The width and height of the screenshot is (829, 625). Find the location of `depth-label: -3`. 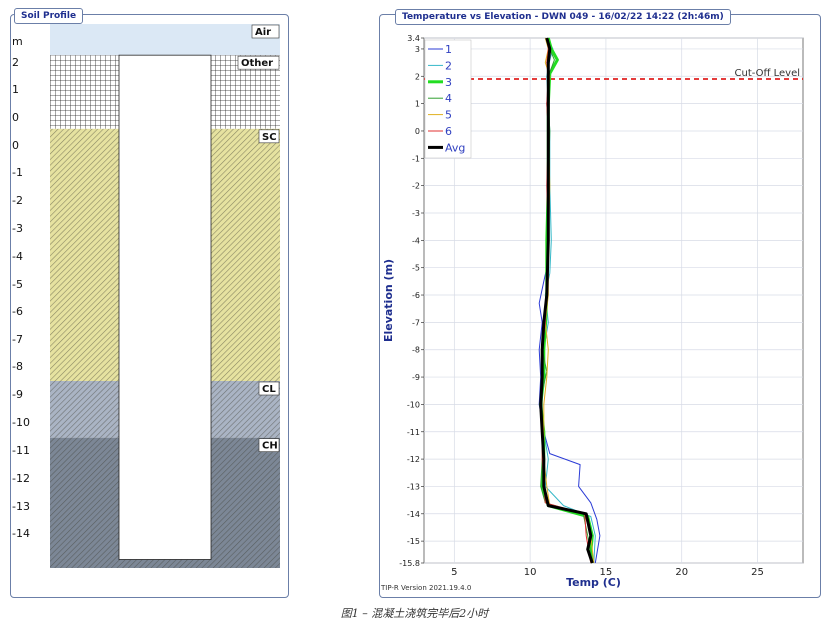

depth-label: -3 is located at coordinates (17, 228).